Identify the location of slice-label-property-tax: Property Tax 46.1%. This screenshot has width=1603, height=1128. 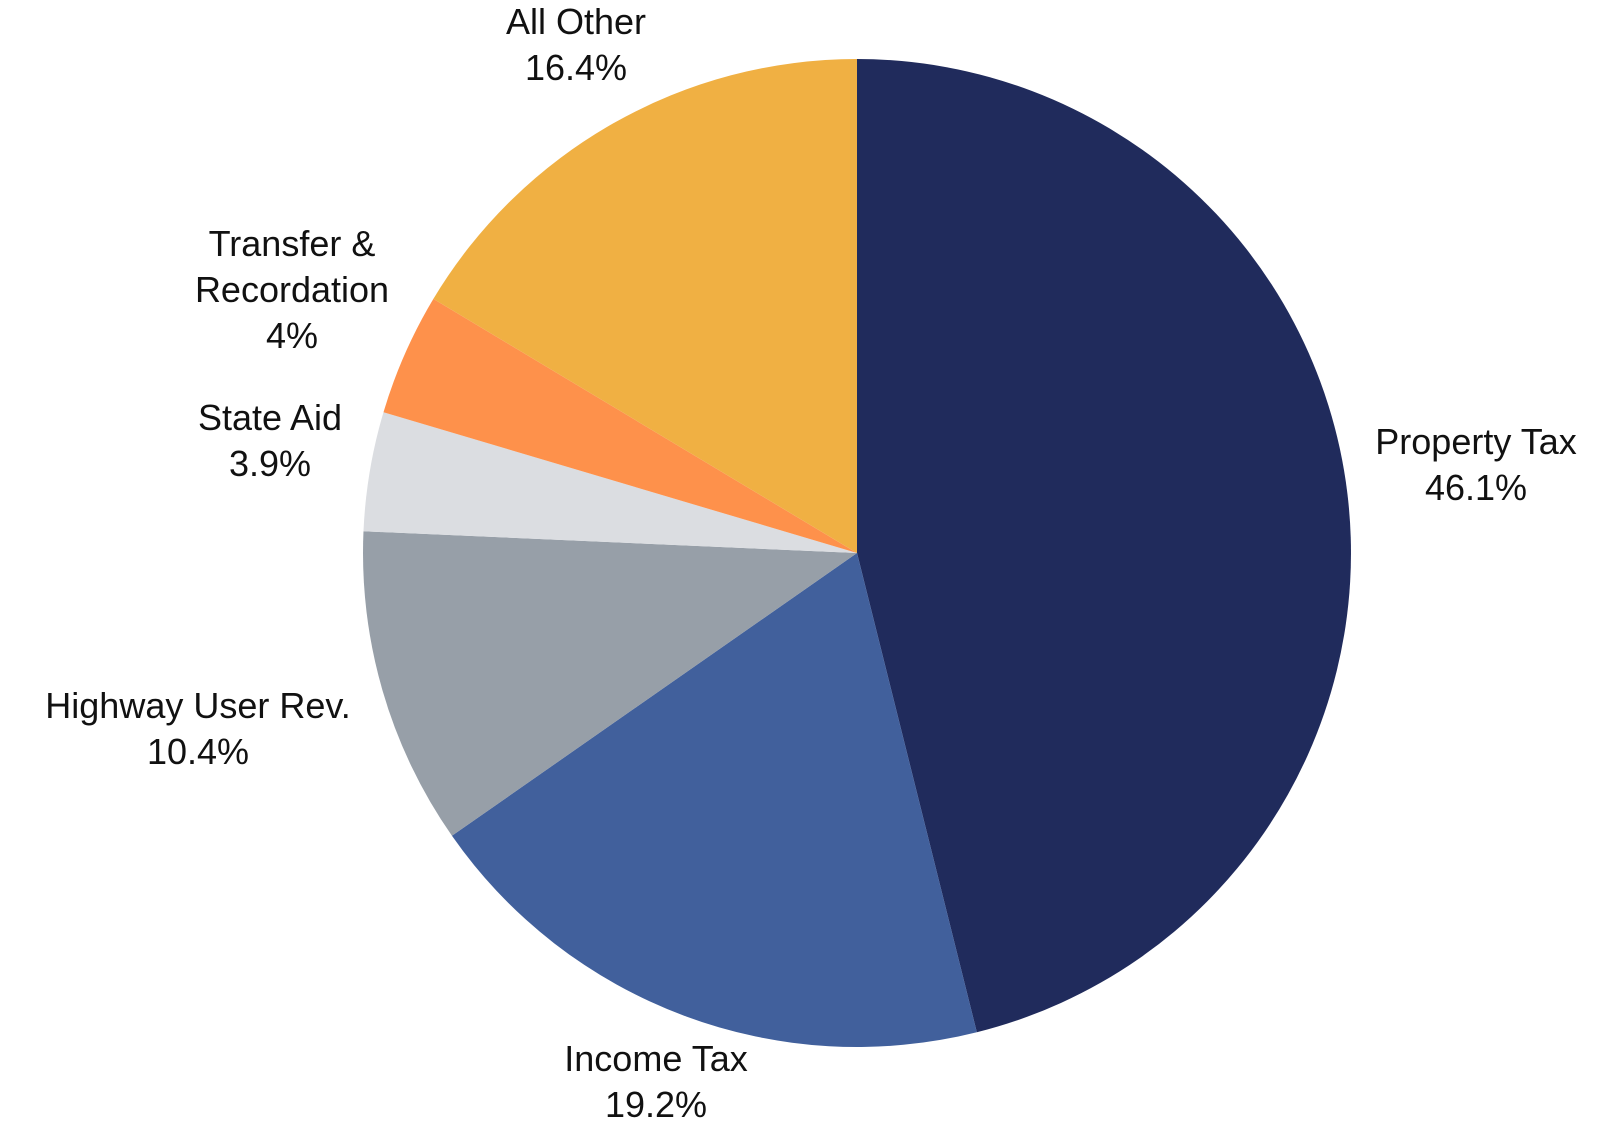
(1475, 464).